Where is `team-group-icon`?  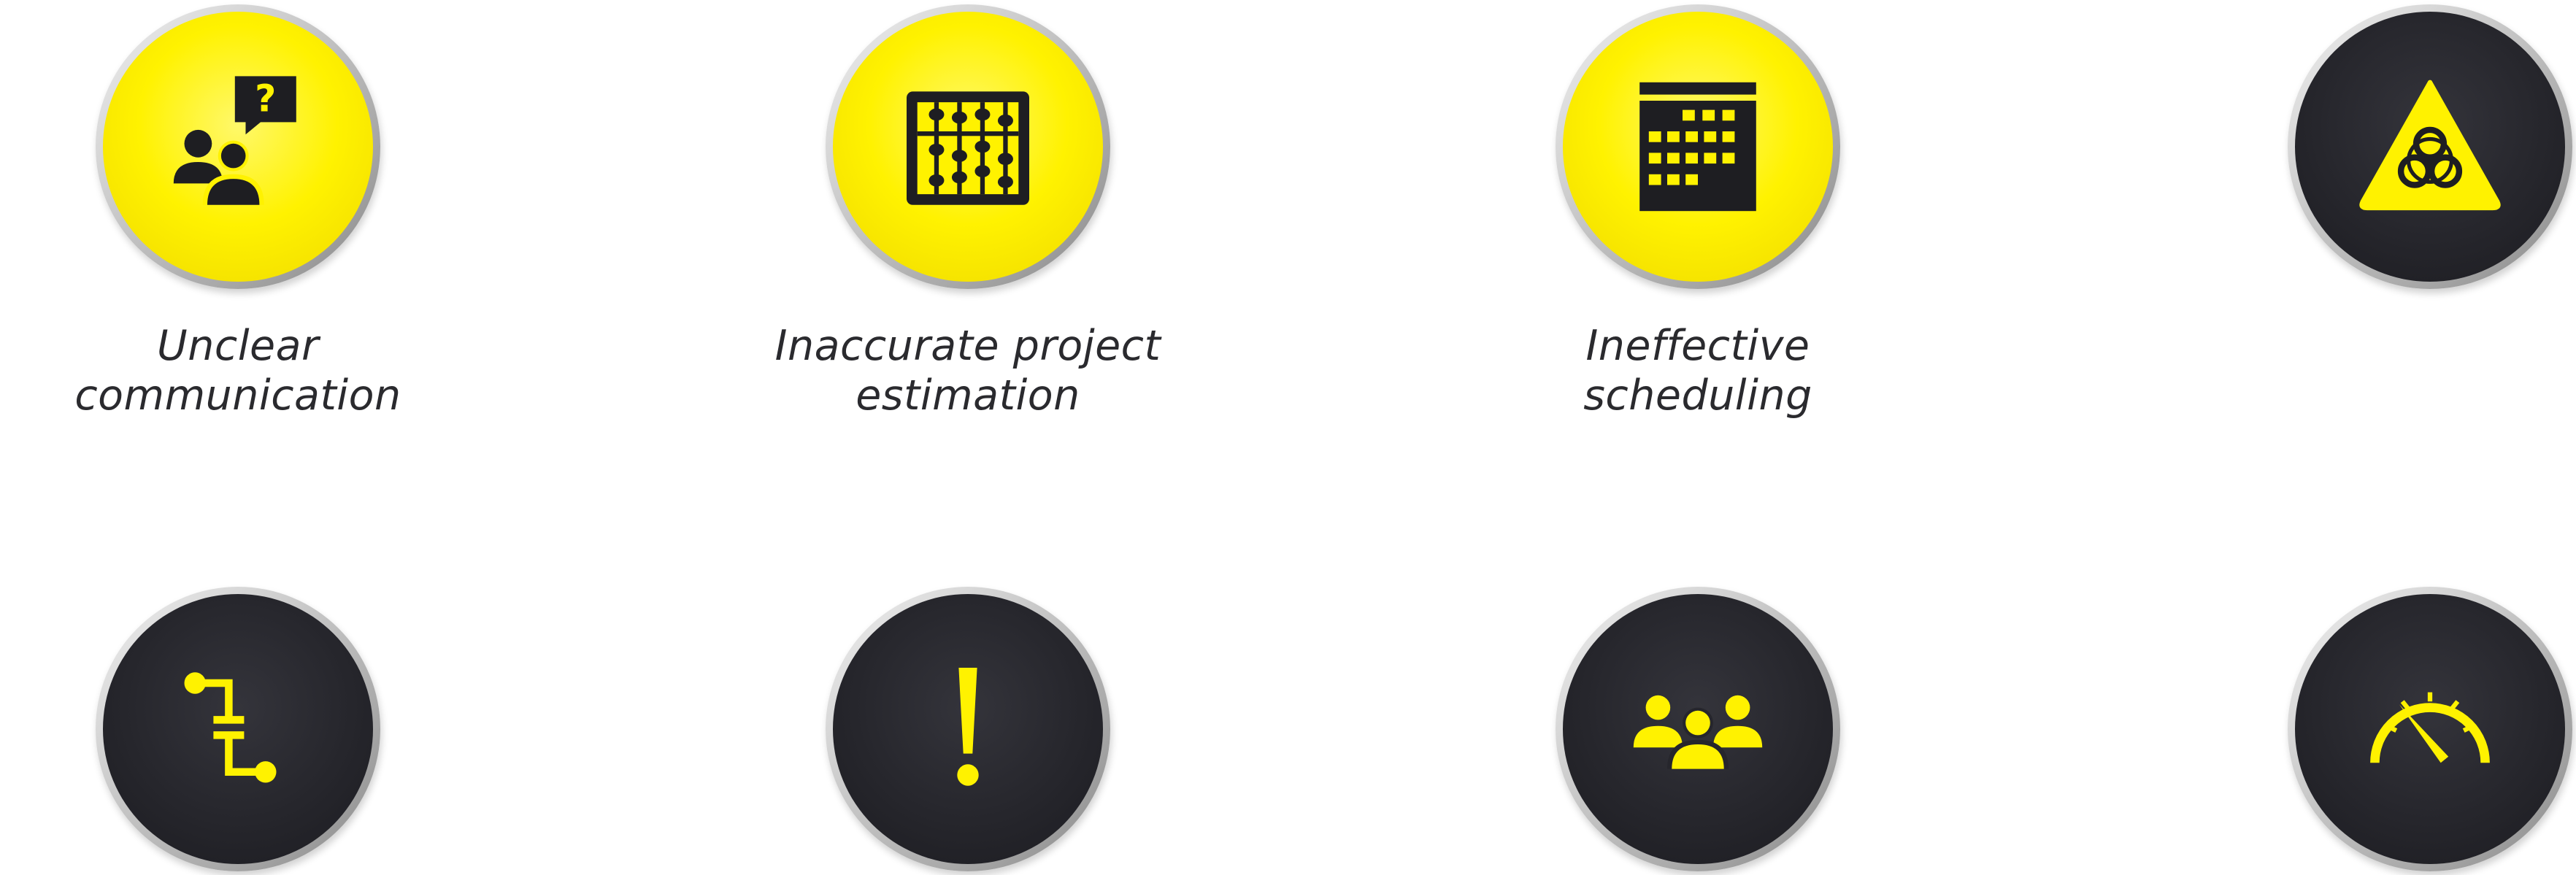 team-group-icon is located at coordinates (1698, 732).